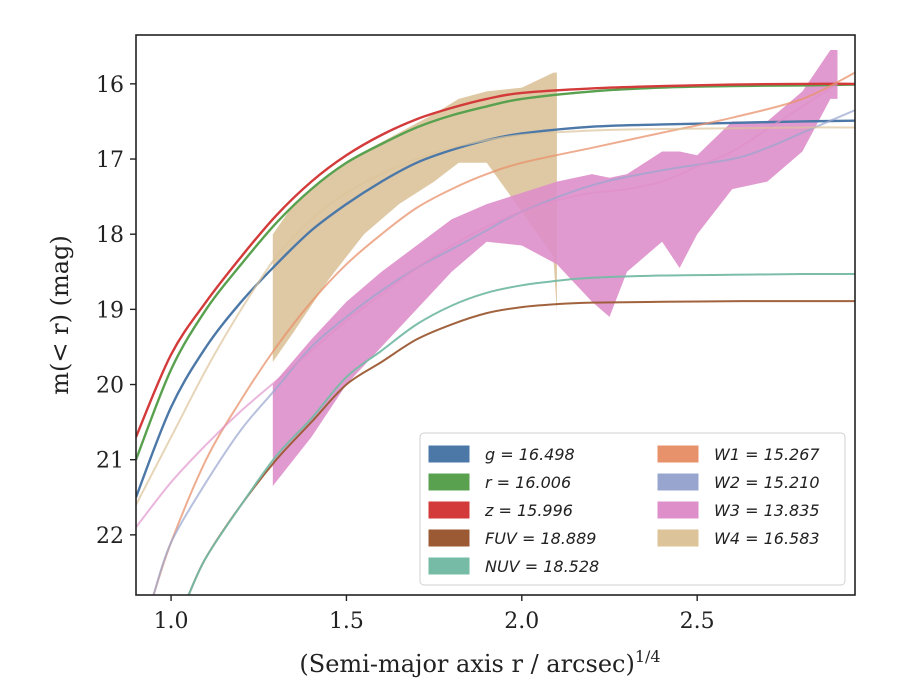 Image resolution: width=900 pixels, height=700 pixels. I want to click on x-tick-label: 2.5, so click(697, 621).